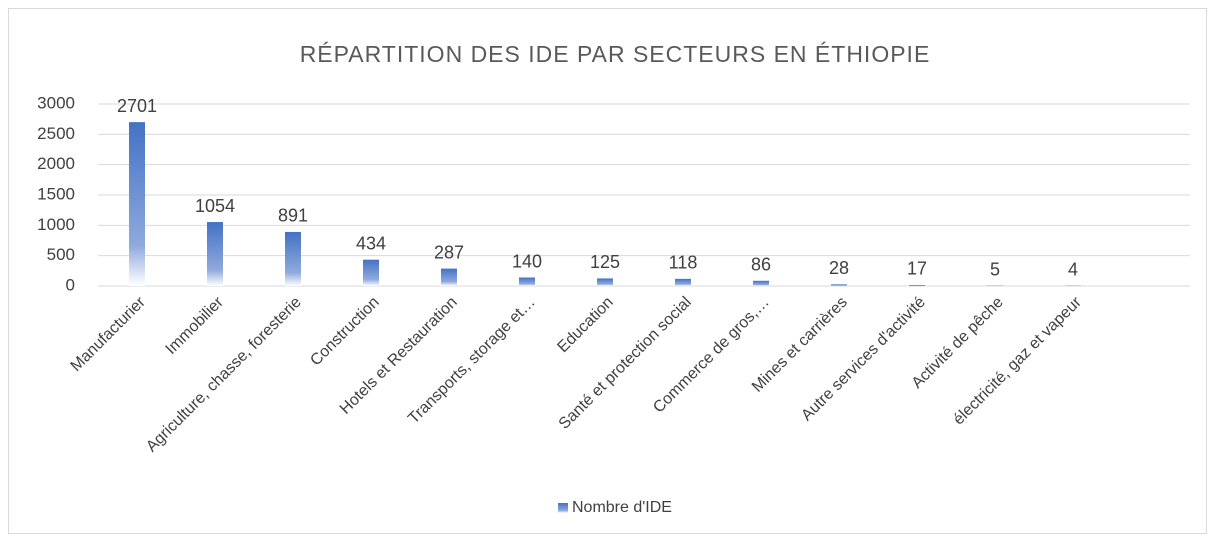  What do you see at coordinates (56, 193) in the screenshot?
I see `y-tick-label: 1500` at bounding box center [56, 193].